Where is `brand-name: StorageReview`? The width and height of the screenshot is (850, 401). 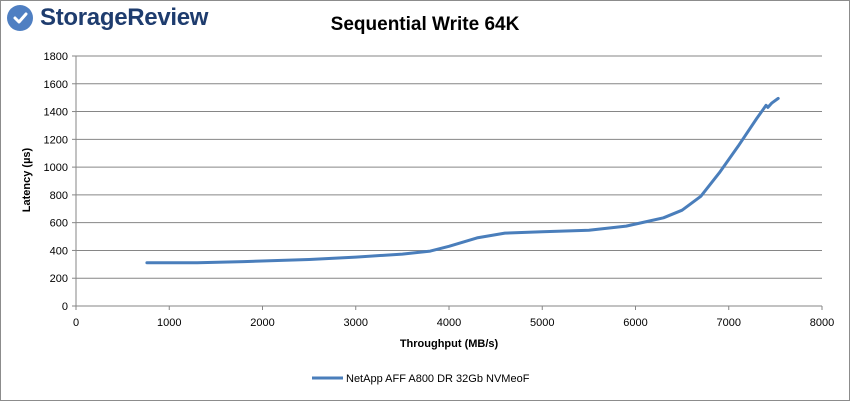 brand-name: StorageReview is located at coordinates (124, 17).